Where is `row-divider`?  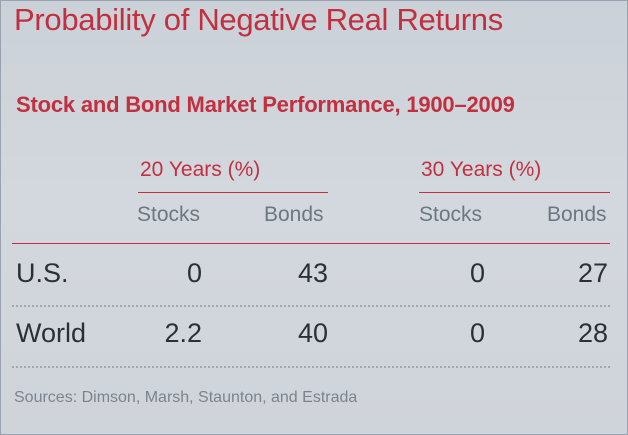
row-divider is located at coordinates (311, 306).